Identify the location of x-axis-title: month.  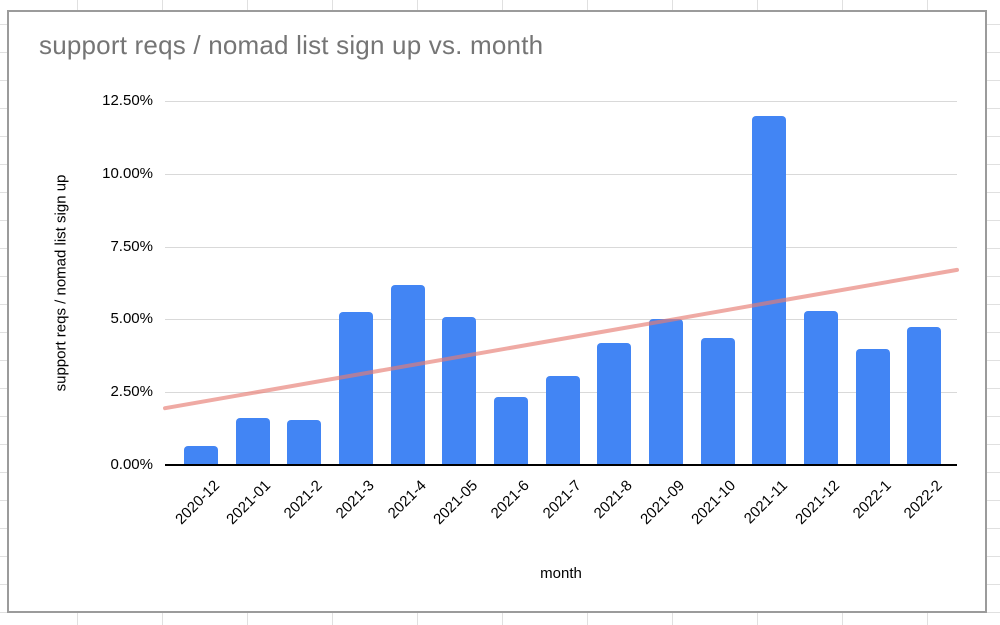
(561, 573).